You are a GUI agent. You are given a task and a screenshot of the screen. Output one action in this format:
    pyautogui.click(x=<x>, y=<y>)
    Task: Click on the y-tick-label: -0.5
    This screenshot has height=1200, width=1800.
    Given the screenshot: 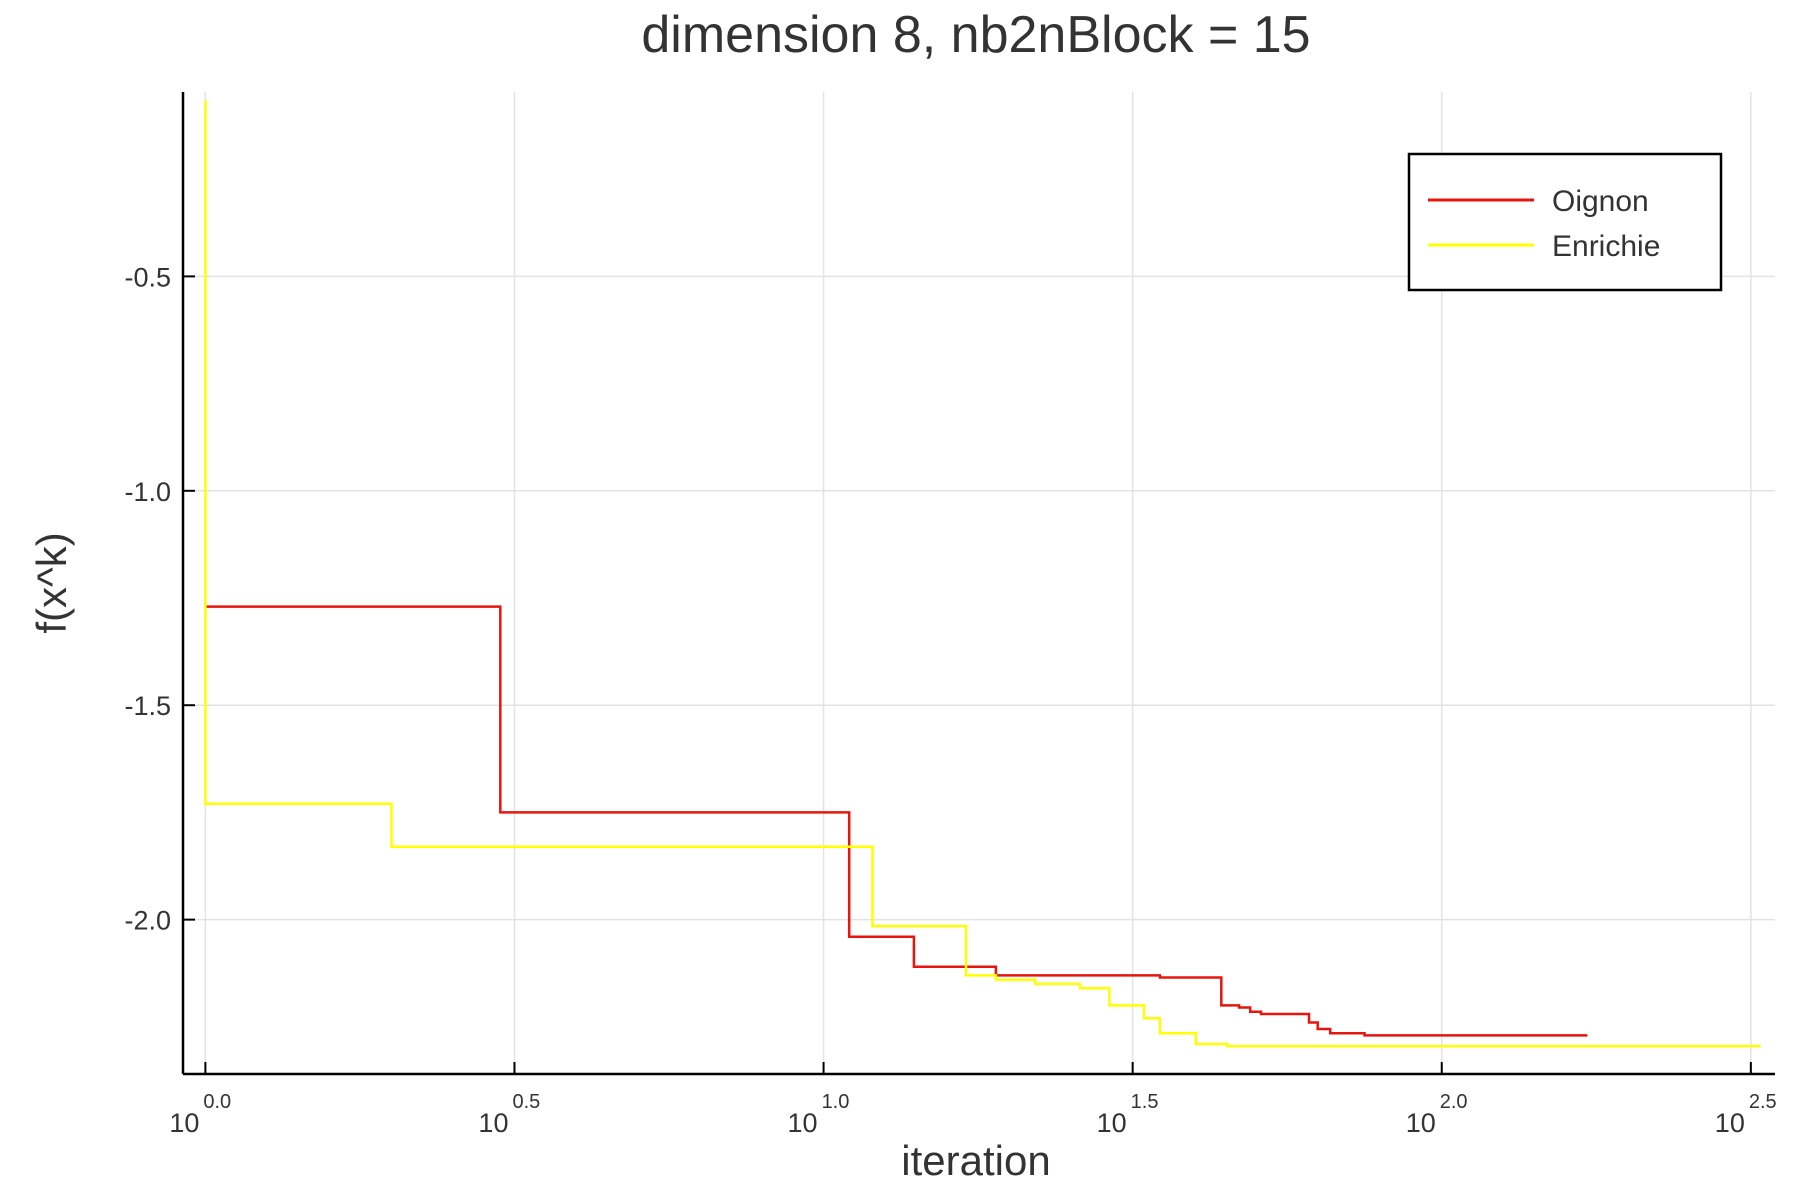 What is the action you would take?
    pyautogui.click(x=147, y=277)
    